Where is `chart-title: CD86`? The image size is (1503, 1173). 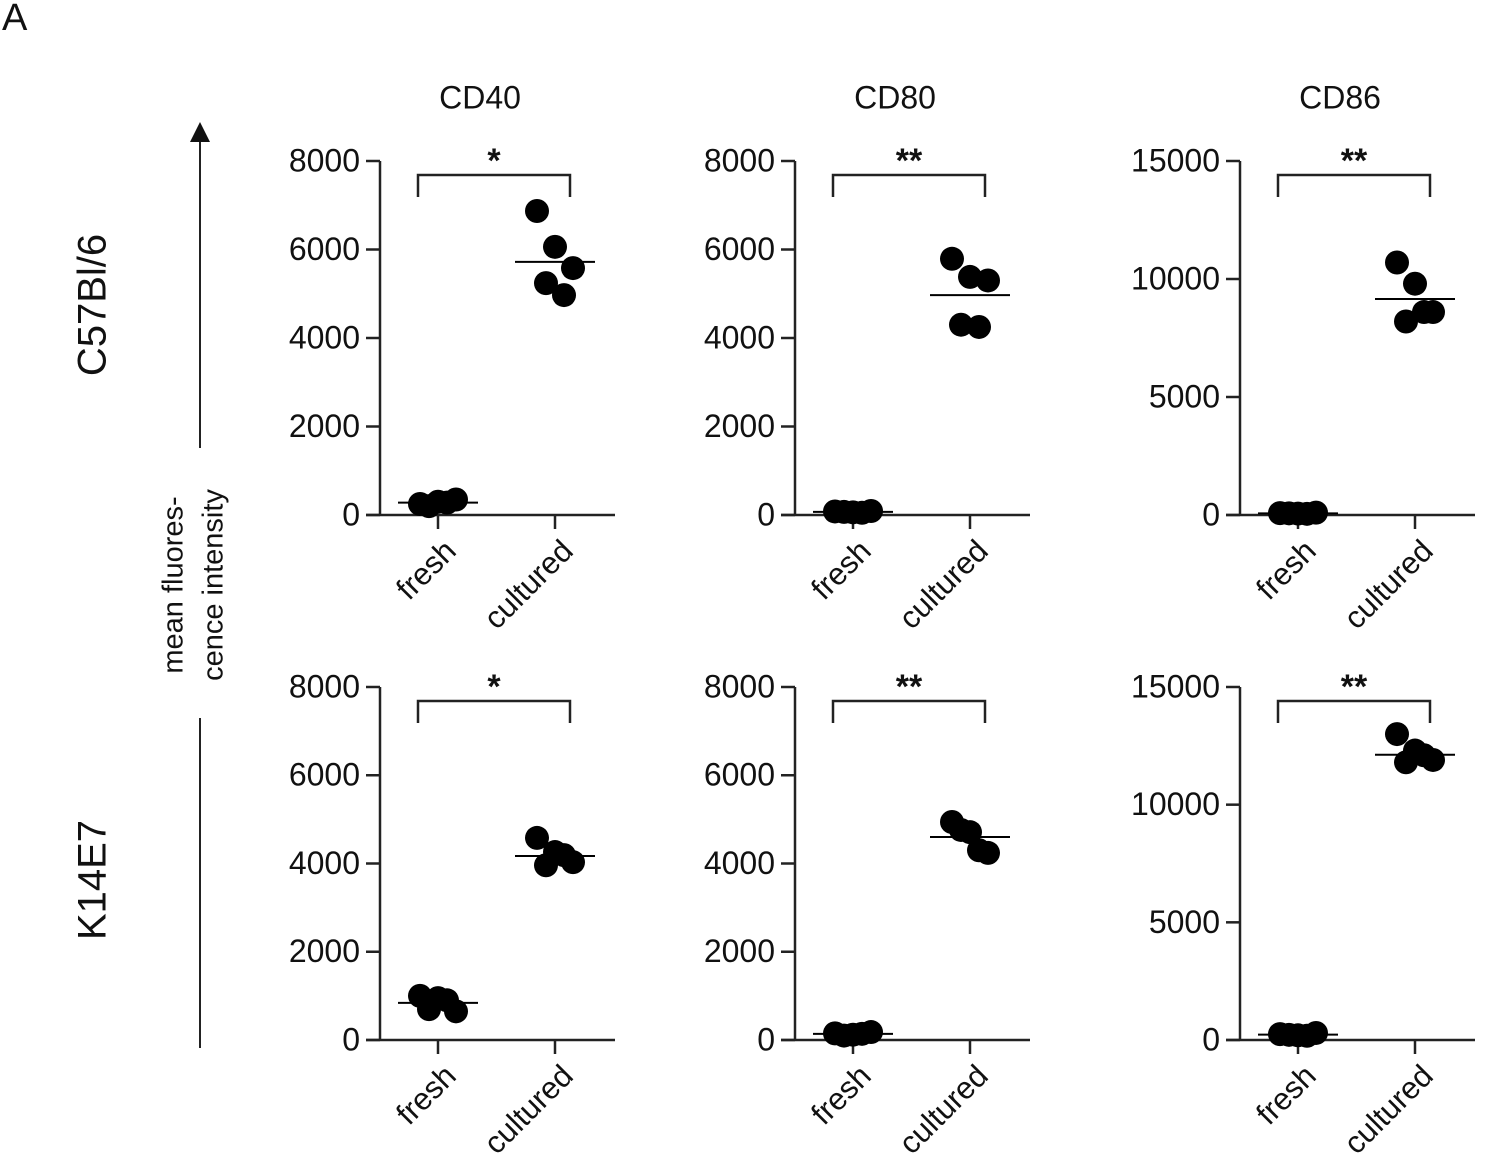 chart-title: CD86 is located at coordinates (1340, 97).